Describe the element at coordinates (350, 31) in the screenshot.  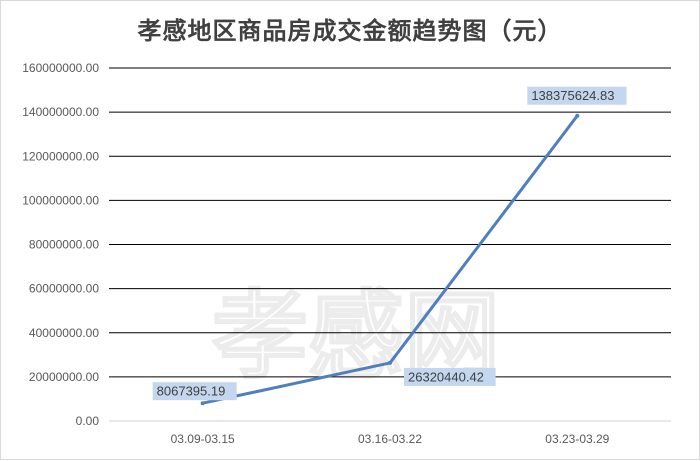
I see `chart-title: 孝感地区商品房成交金额趋势图（元）` at that location.